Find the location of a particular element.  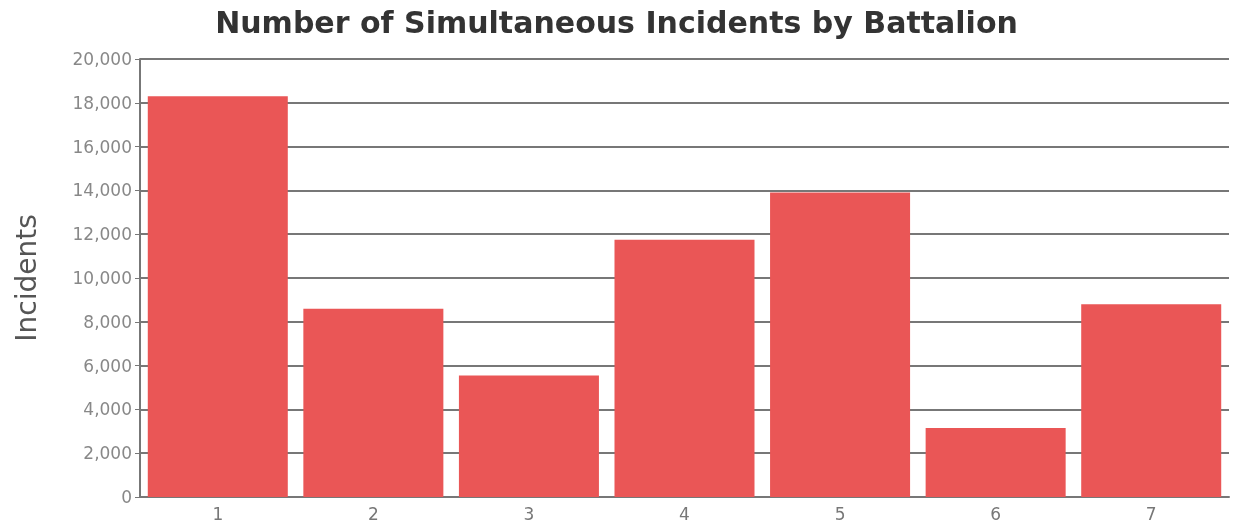

x-tick-label: 7 is located at coordinates (1151, 513).